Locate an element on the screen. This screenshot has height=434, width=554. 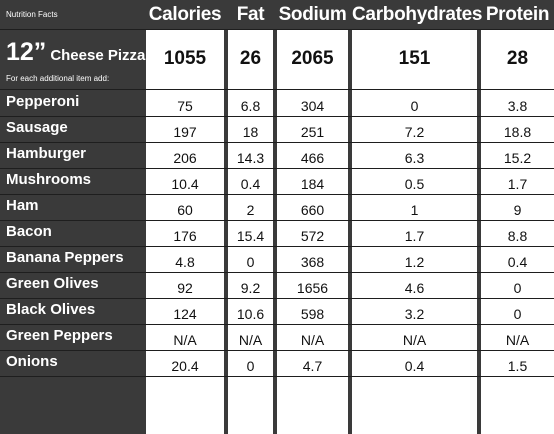
row-value: 18.8 is located at coordinates (517, 132).